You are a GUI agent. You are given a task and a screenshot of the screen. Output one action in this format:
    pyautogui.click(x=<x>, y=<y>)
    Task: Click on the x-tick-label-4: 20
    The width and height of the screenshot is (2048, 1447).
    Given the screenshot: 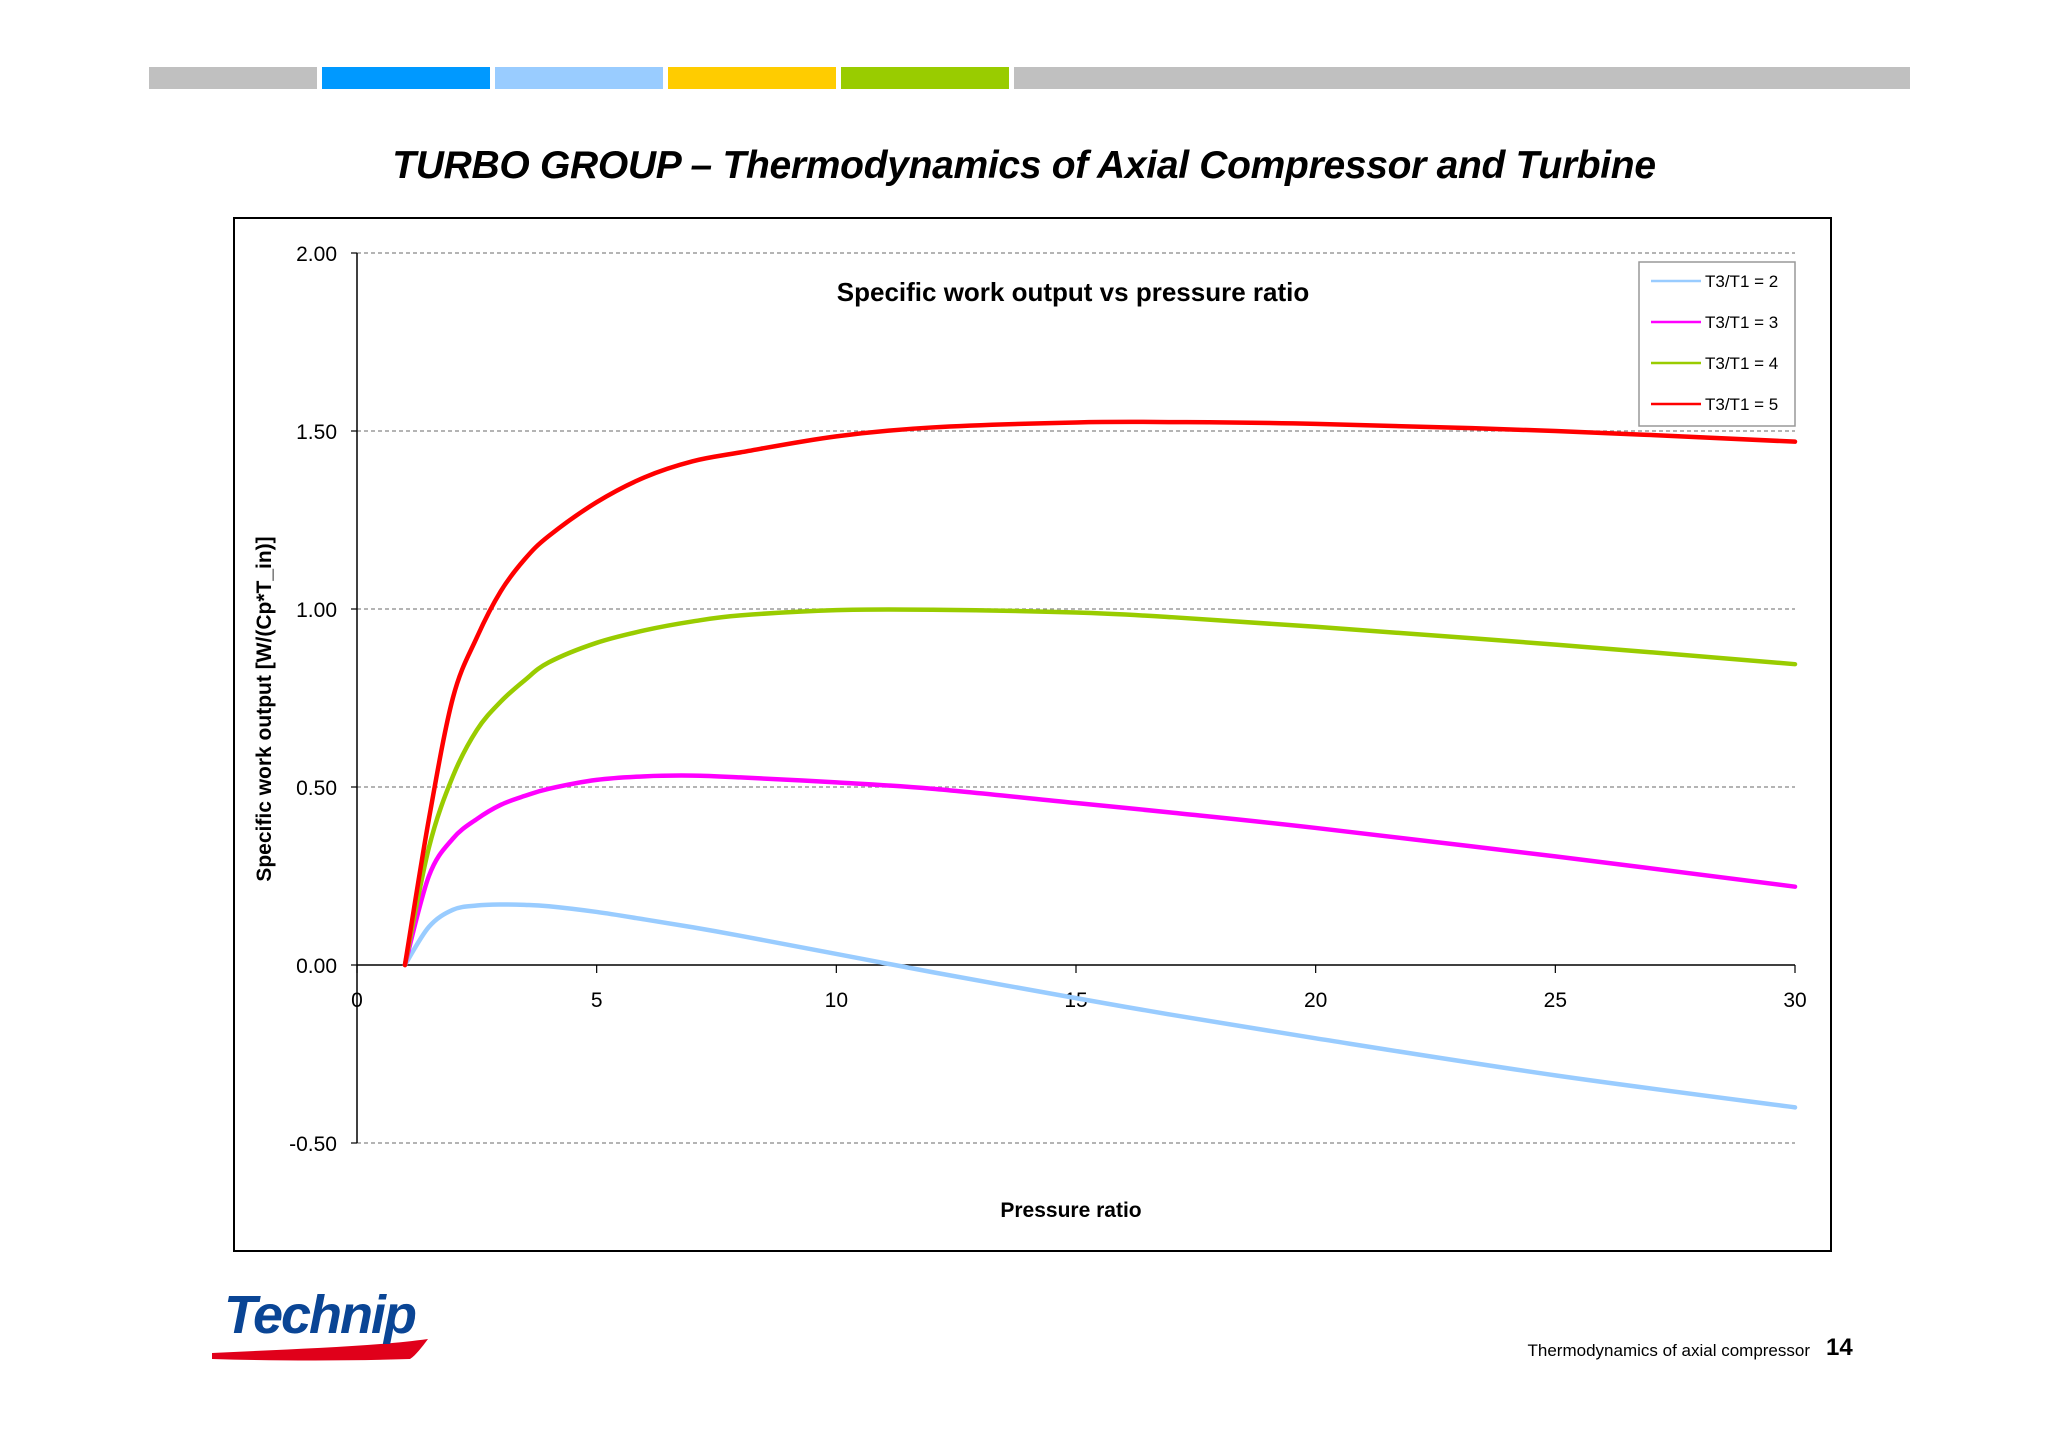 What is the action you would take?
    pyautogui.click(x=1315, y=1000)
    